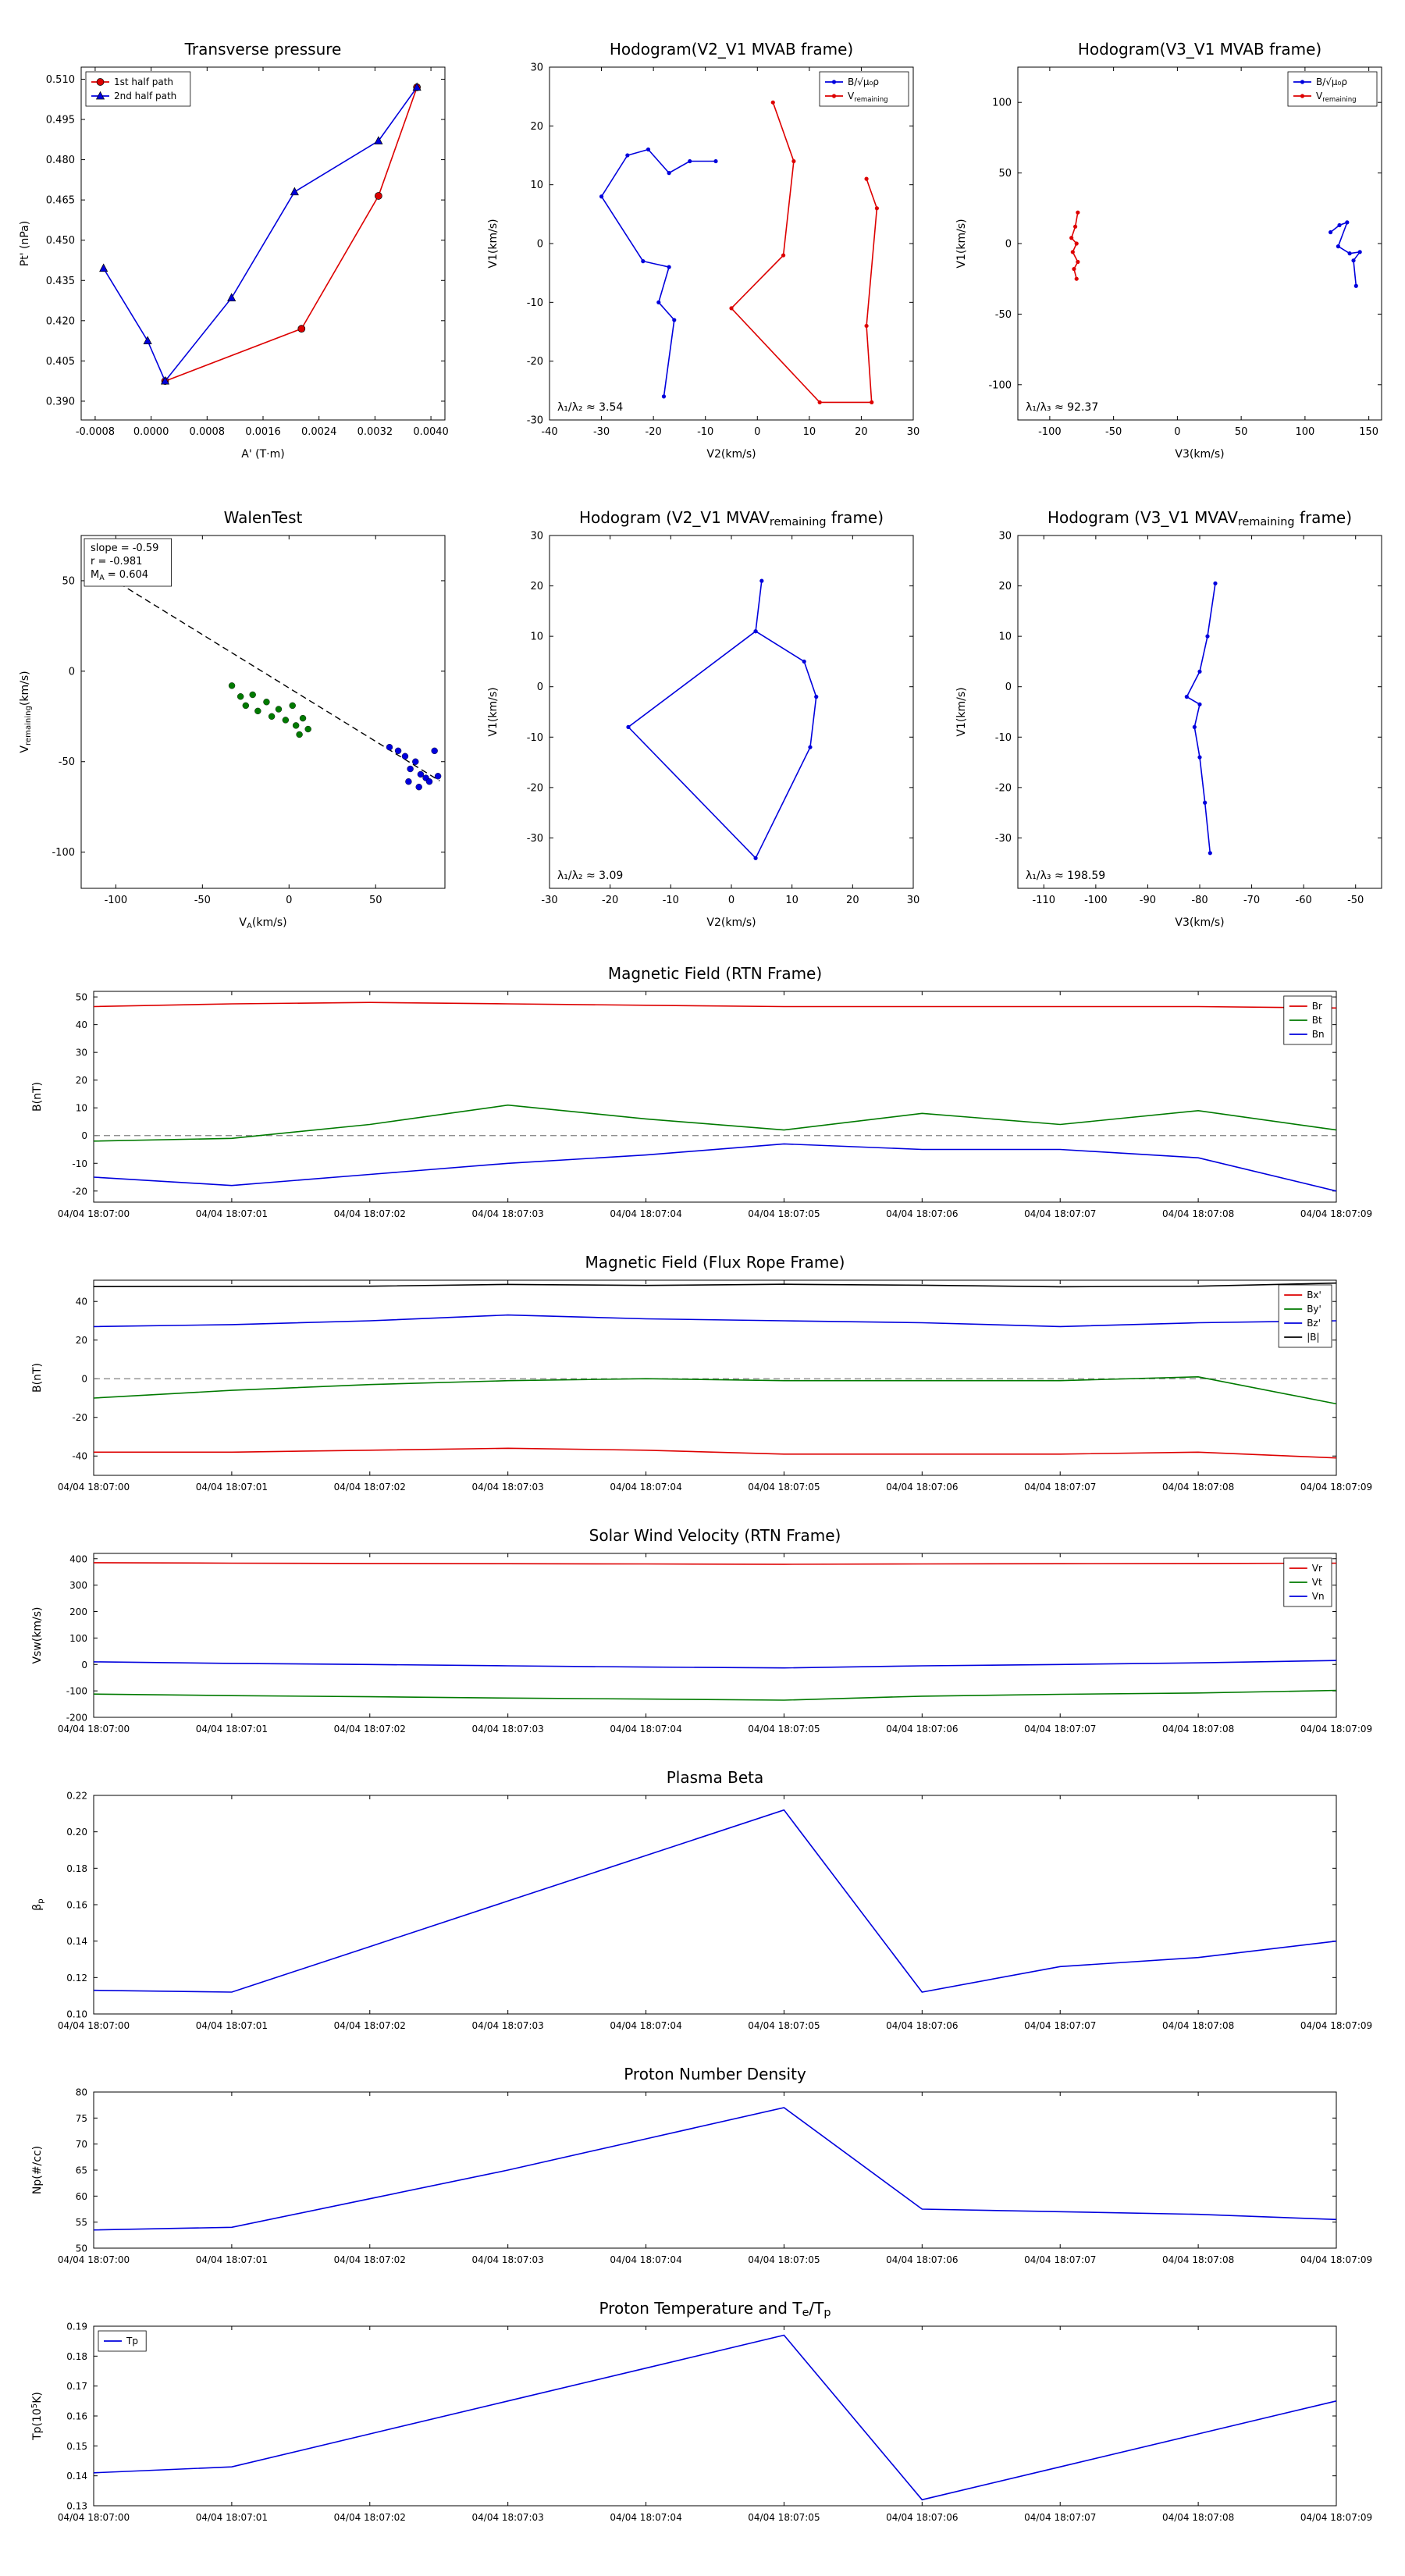  What do you see at coordinates (1307, 1582) in the screenshot?
I see `legend: Vr Vt Vn` at bounding box center [1307, 1582].